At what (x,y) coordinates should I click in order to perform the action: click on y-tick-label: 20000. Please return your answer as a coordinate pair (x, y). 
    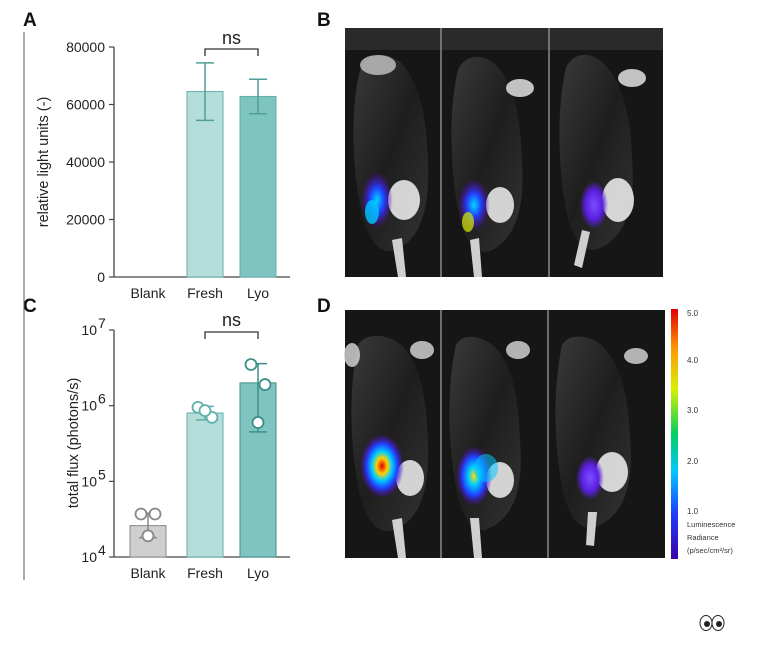
    Looking at the image, I should click on (85, 220).